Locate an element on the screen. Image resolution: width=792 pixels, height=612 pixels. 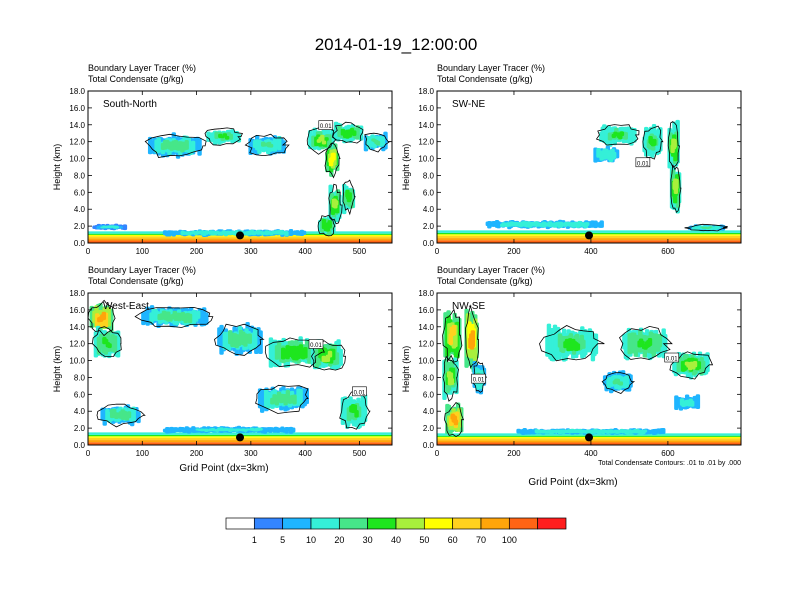
x-tick-label: 300 is located at coordinates (251, 453).